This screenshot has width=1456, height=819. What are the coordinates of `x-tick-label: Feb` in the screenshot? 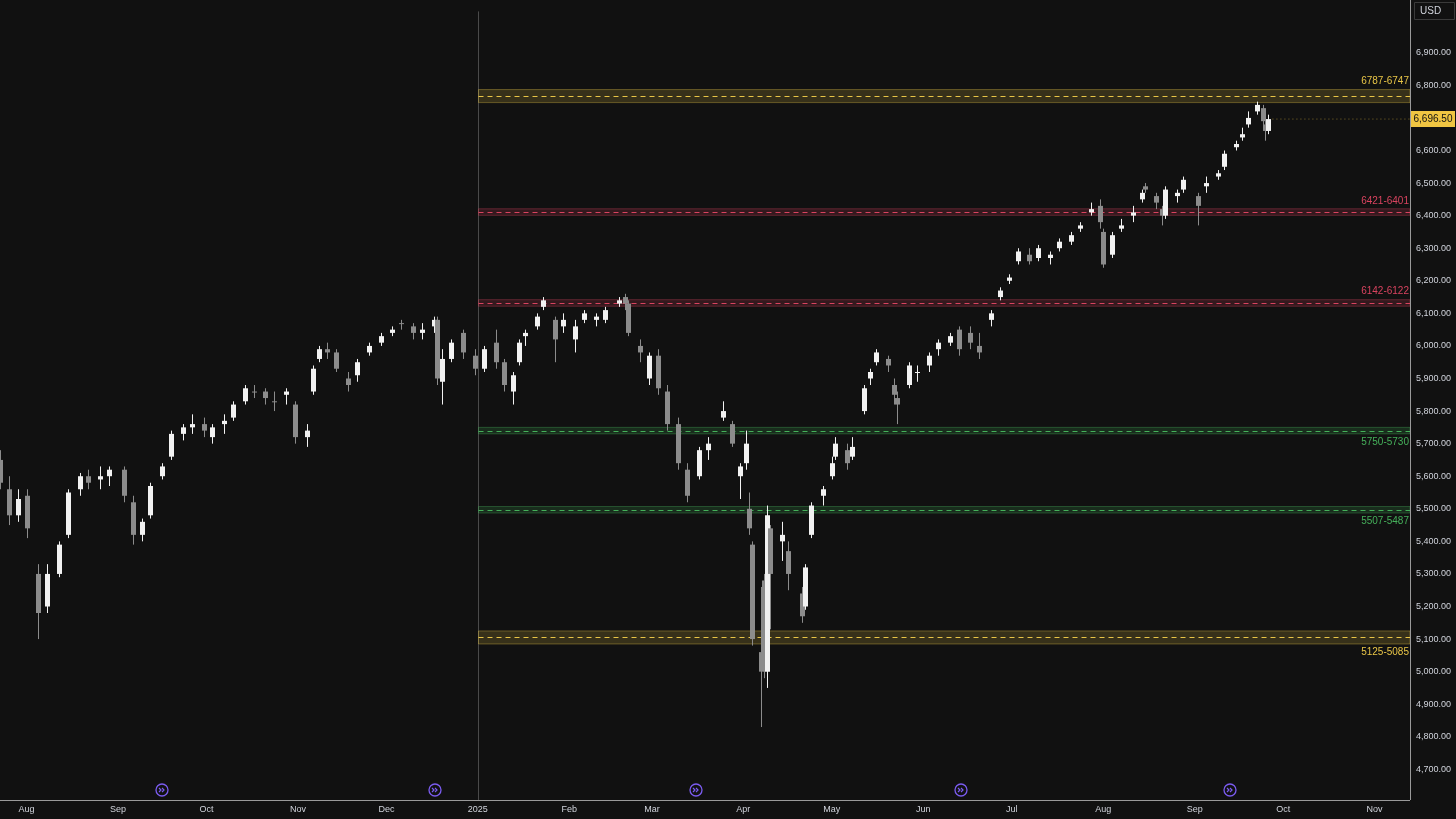 It's located at (569, 808).